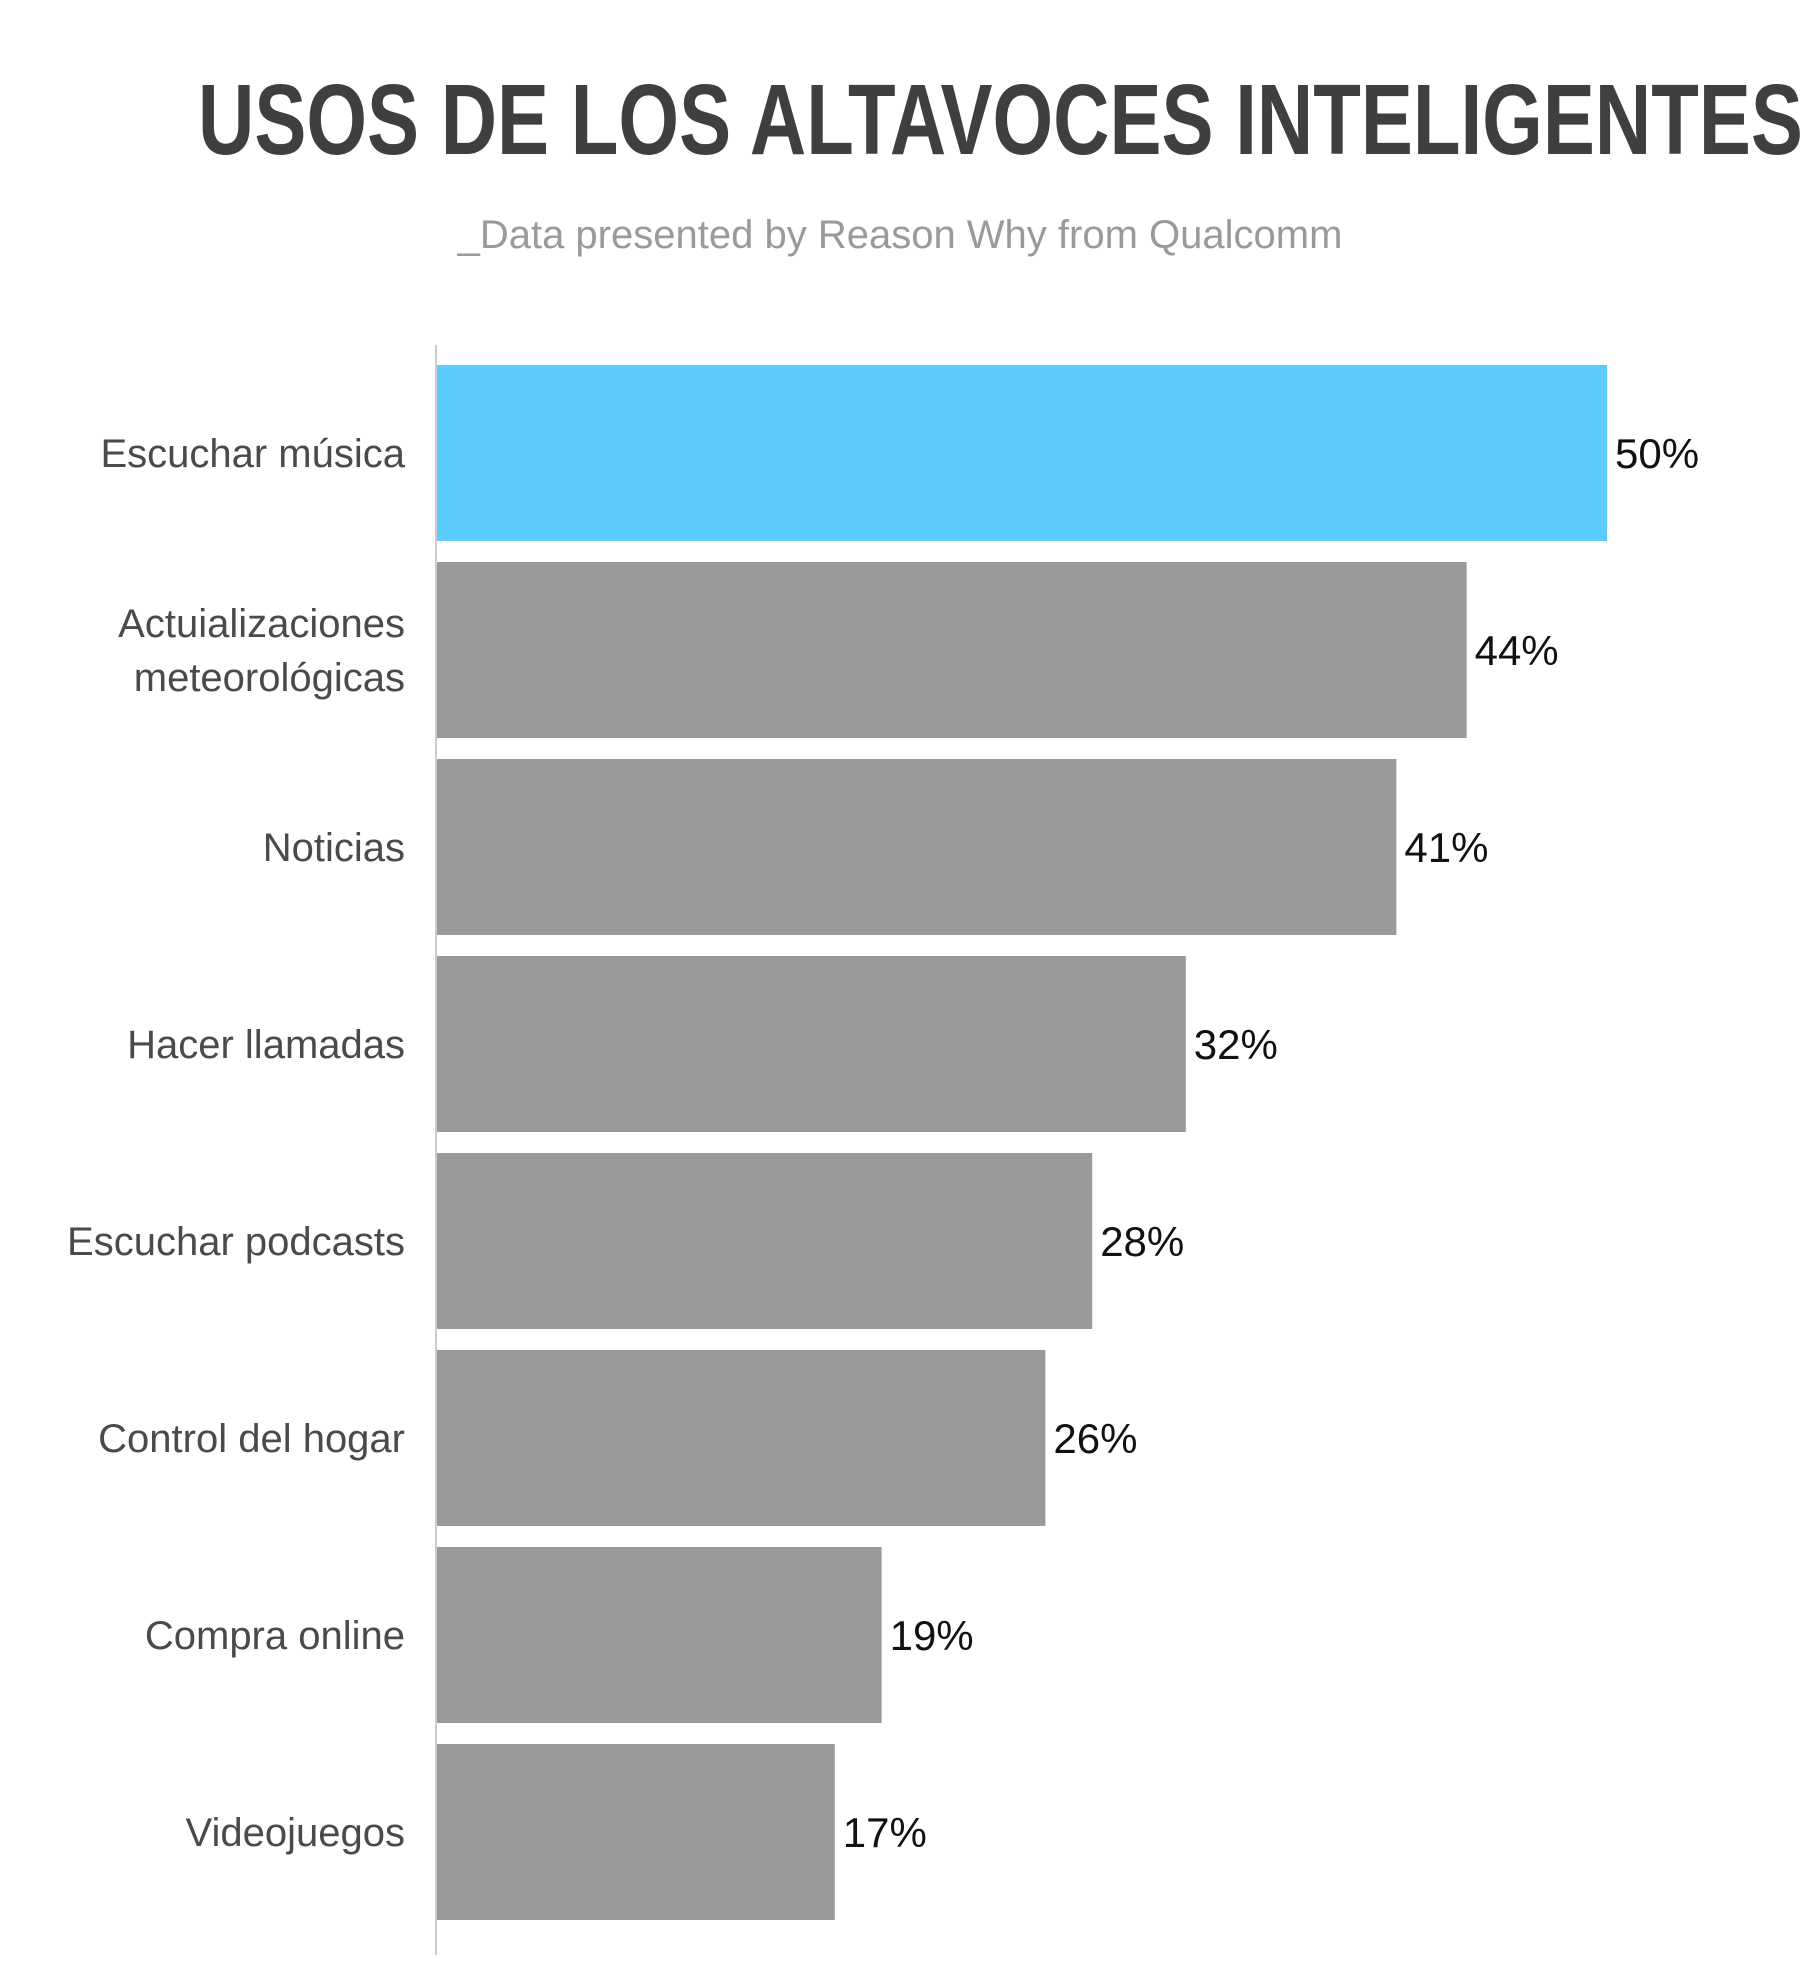 The height and width of the screenshot is (1980, 1800). What do you see at coordinates (251, 1439) in the screenshot?
I see `category-label-6: Control del hogar` at bounding box center [251, 1439].